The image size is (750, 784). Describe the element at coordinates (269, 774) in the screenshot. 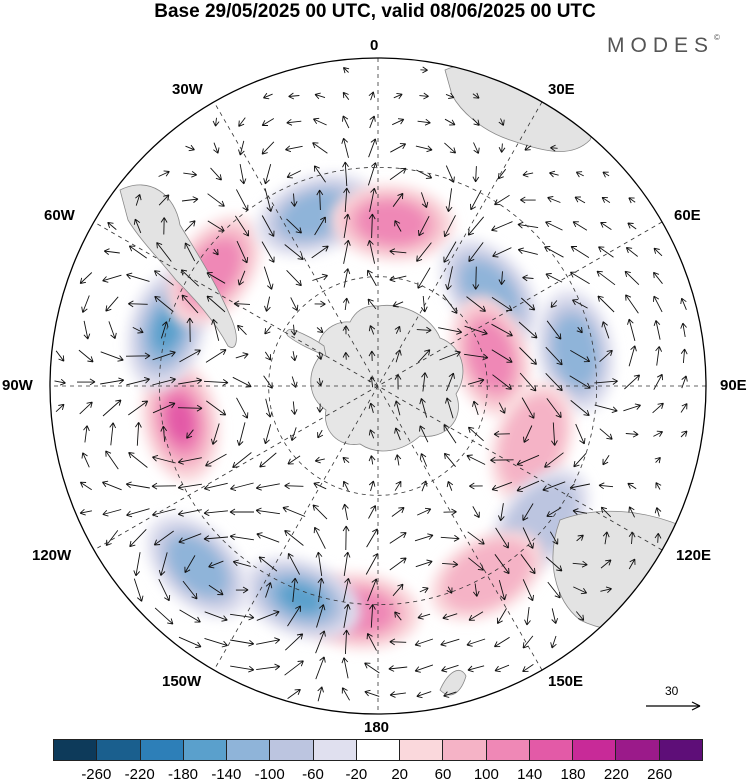

I see `colorbar-tick-label: -100` at that location.